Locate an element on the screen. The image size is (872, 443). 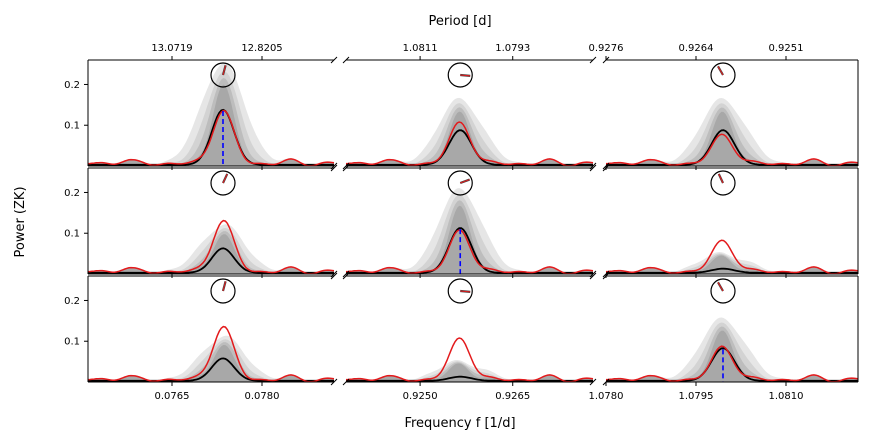
top-tick-label: 12.8205 is located at coordinates (261, 48).